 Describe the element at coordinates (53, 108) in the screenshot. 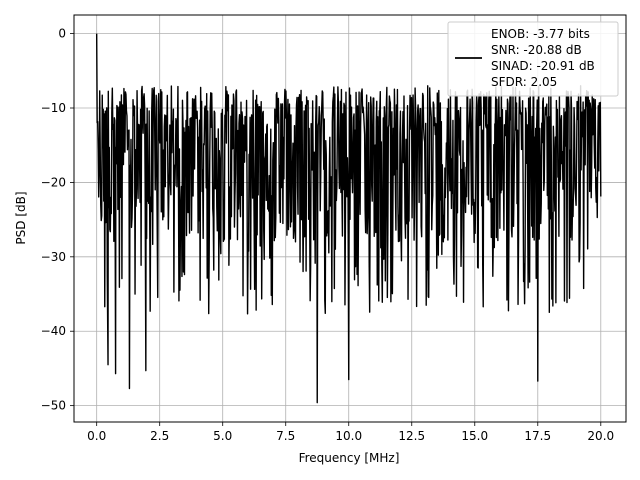

I see `y-tick-label: −10` at that location.